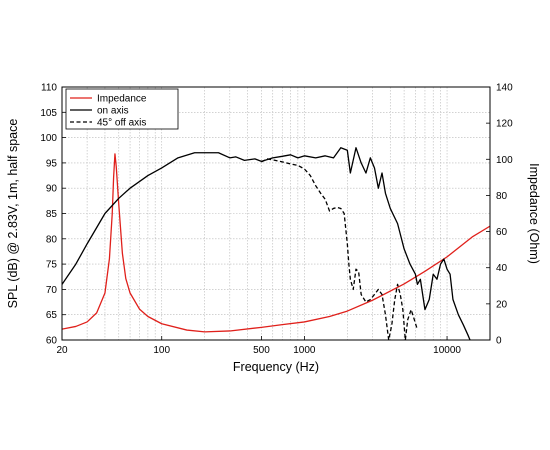 This screenshot has height=450, width=550. Describe the element at coordinates (504, 124) in the screenshot. I see `y-right-tick-label: 120` at that location.